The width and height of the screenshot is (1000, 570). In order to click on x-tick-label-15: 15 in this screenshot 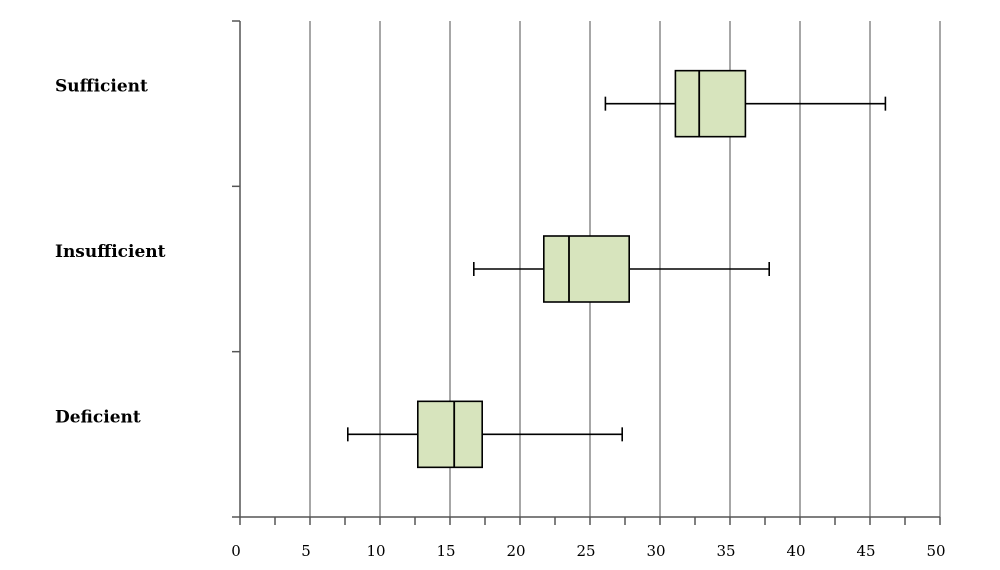, I will do `click(445, 551)`.